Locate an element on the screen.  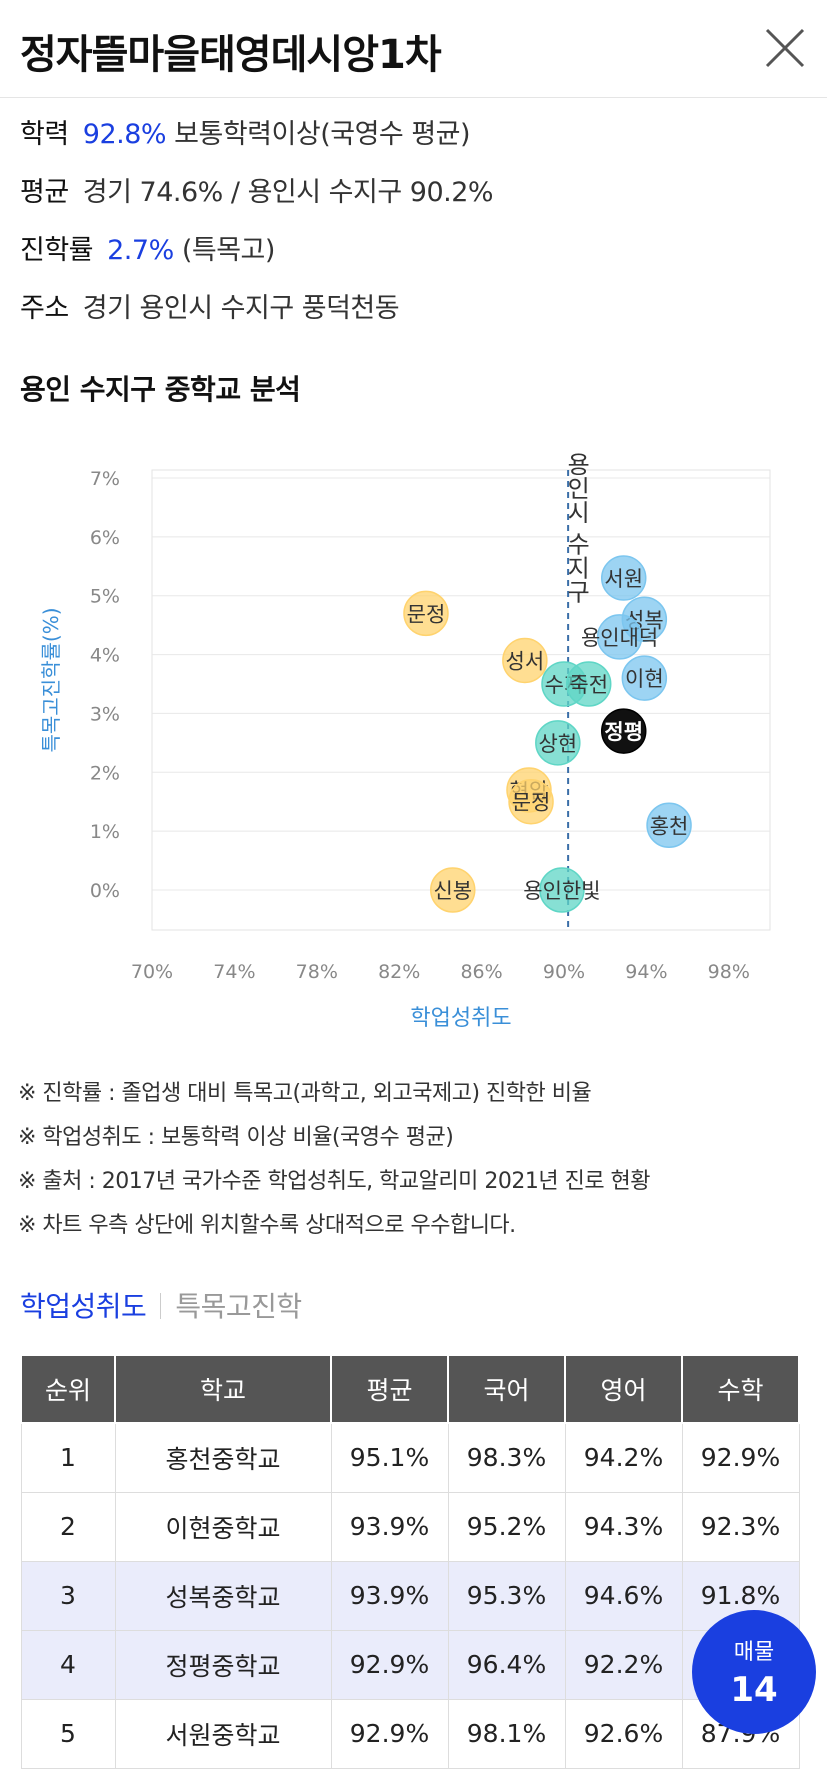
cell-english: 94.6% is located at coordinates (623, 1595).